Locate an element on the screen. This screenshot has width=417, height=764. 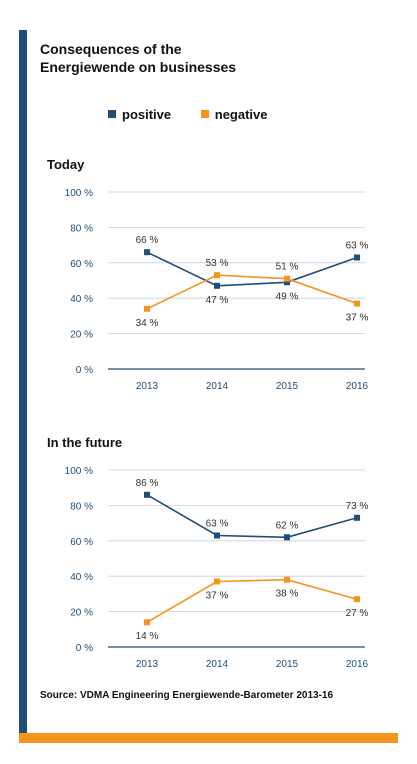
legend-label-negative: negative is located at coordinates (241, 114).